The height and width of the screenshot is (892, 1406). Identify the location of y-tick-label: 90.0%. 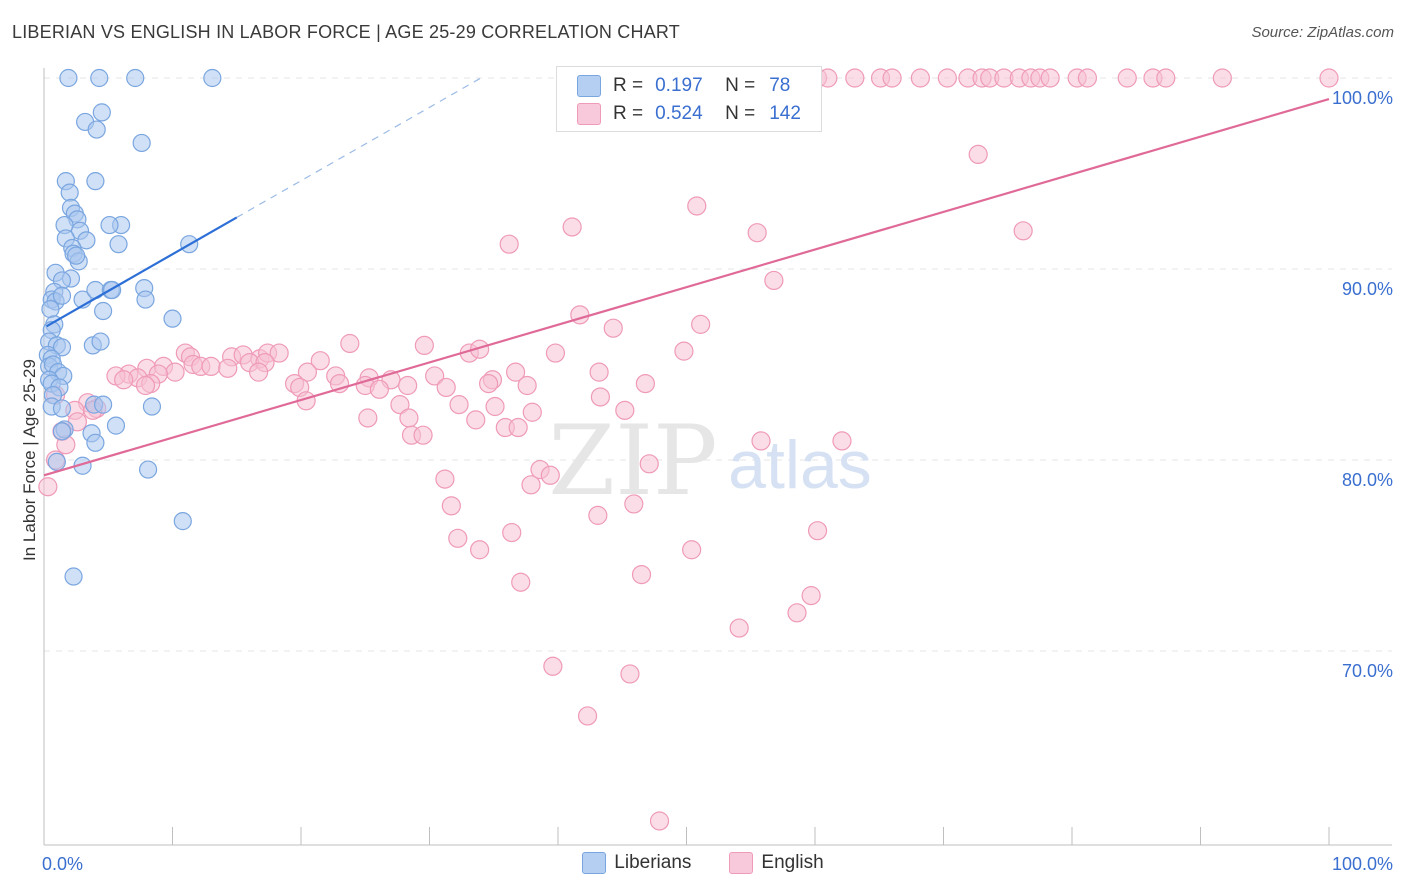
(1367, 289).